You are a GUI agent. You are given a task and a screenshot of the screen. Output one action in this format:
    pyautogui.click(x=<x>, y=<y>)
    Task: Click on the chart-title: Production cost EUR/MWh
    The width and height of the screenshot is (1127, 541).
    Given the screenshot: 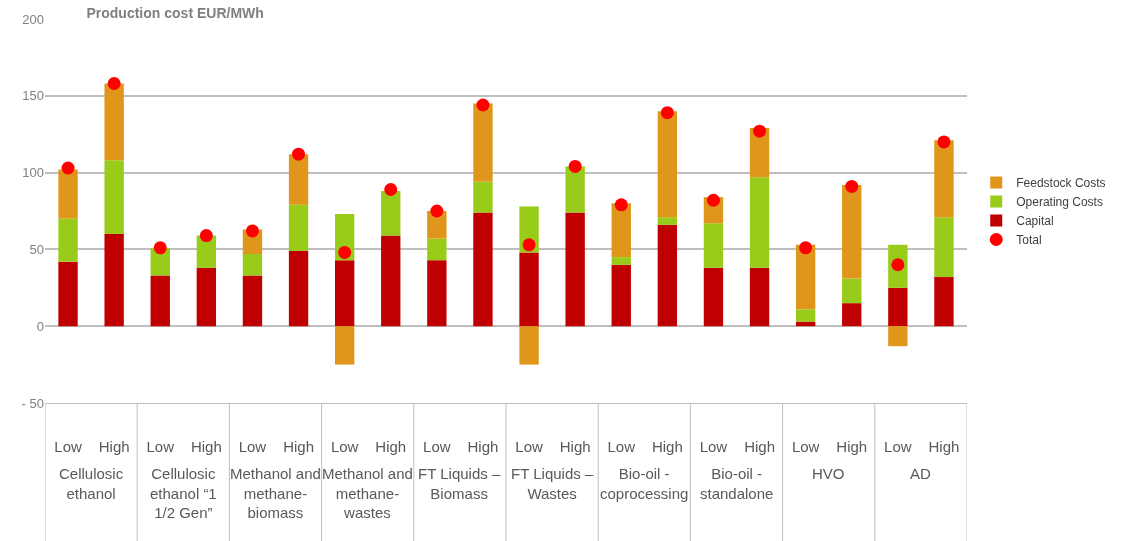 What is the action you would take?
    pyautogui.click(x=175, y=12)
    